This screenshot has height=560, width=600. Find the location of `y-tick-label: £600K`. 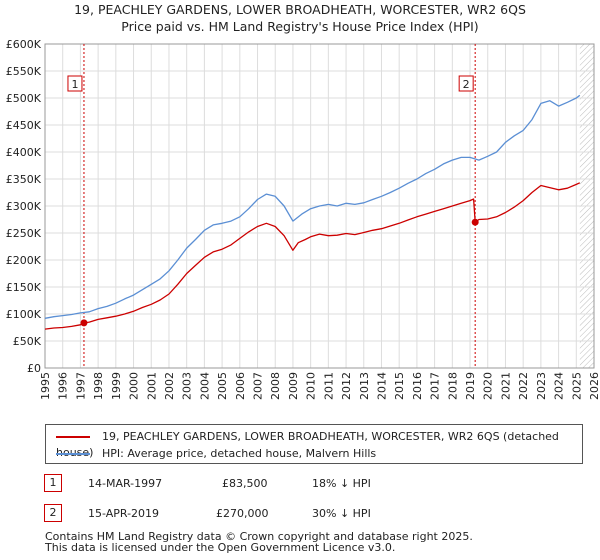

y-tick-label: £600K is located at coordinates (24, 44).